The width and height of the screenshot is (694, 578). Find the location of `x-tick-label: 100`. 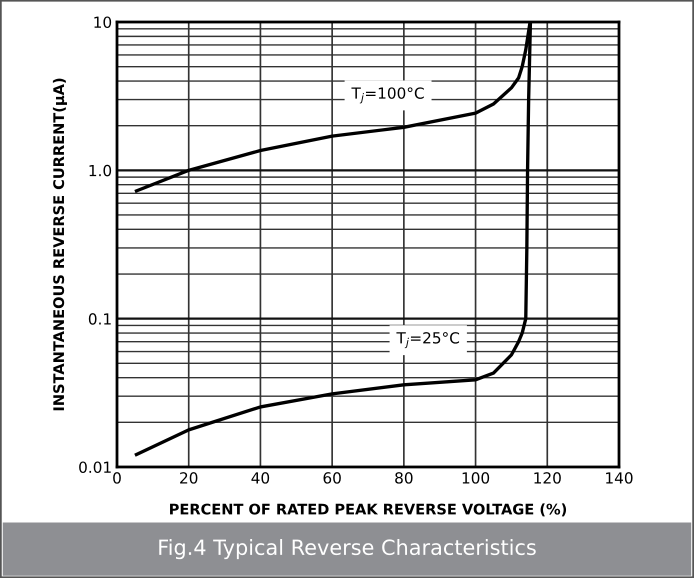

x-tick-label: 100 is located at coordinates (476, 478).